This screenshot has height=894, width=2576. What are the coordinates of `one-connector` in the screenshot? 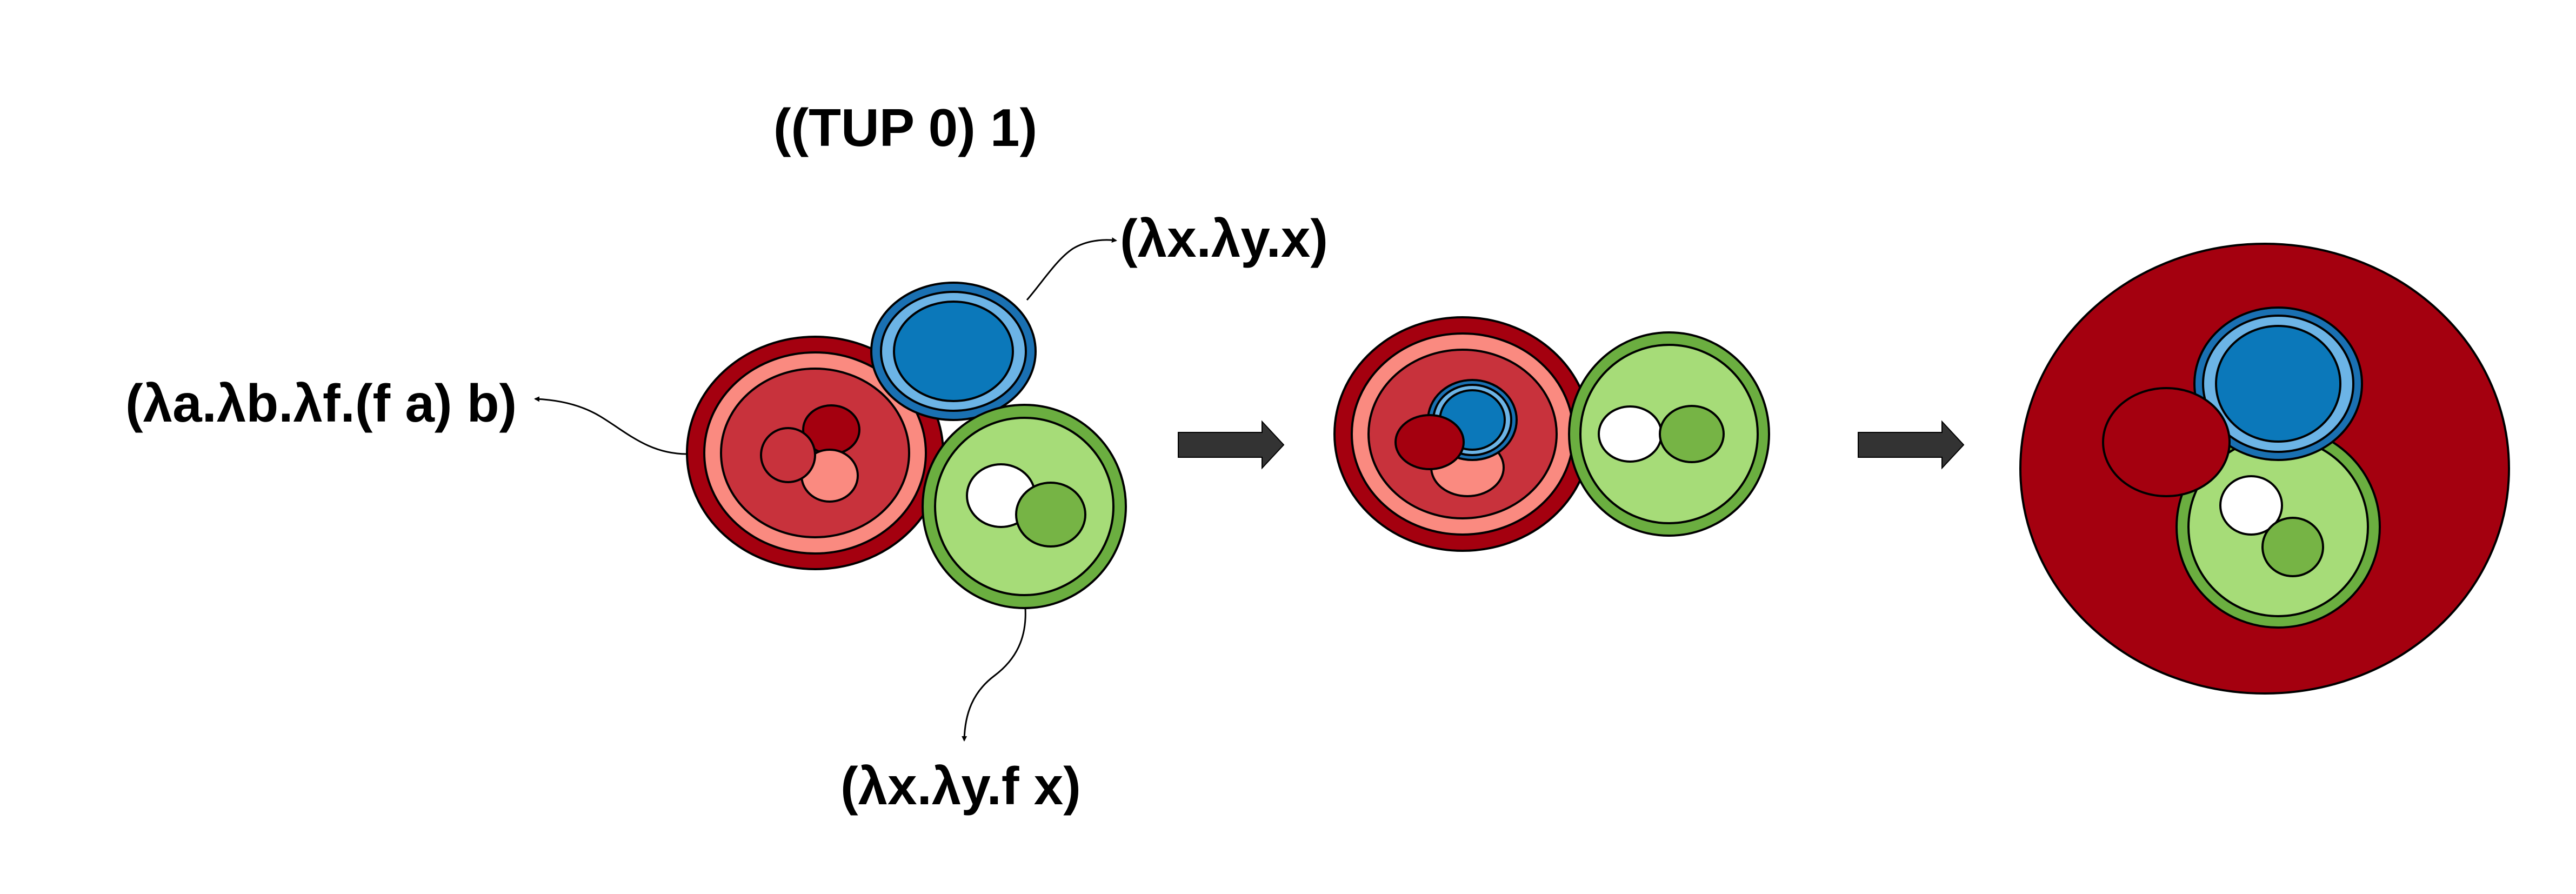 It's located at (994, 675).